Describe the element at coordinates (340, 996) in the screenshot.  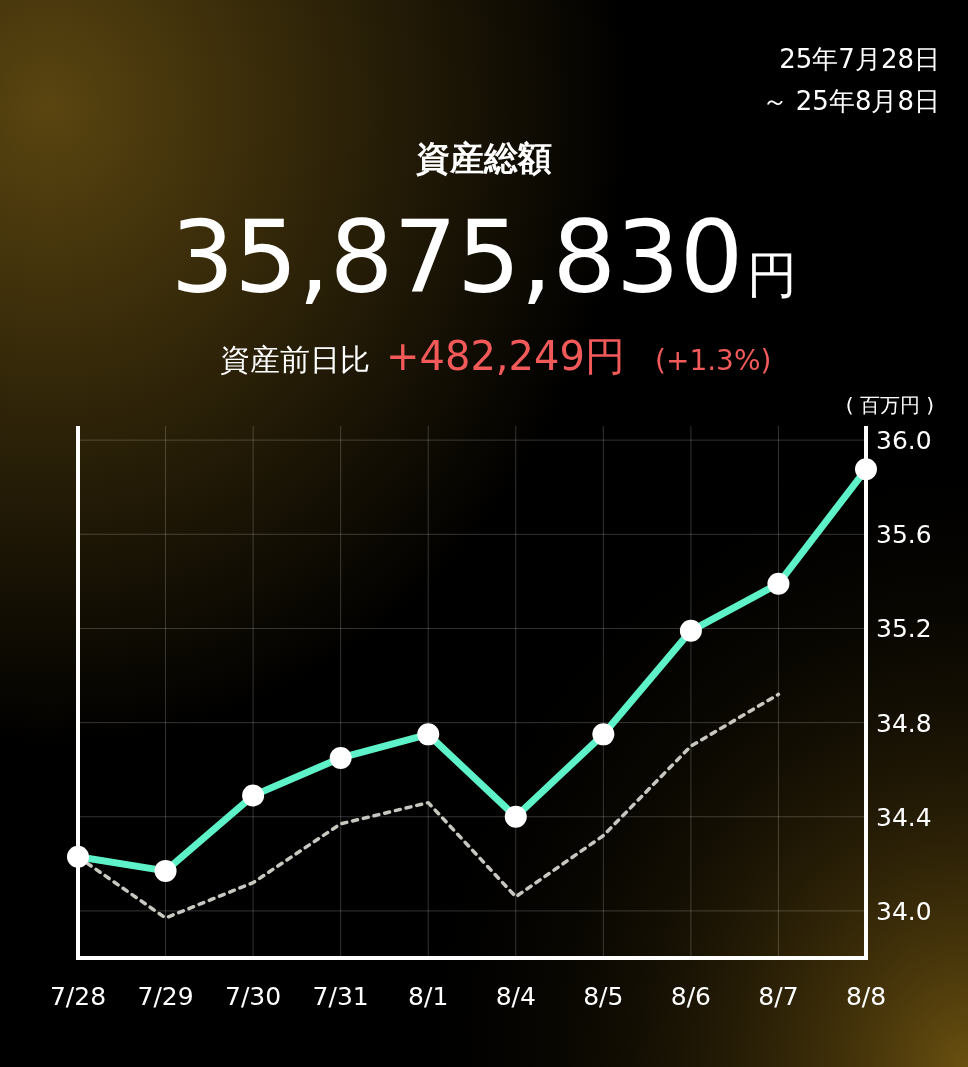
I see `x-tick-label: 7/31` at that location.